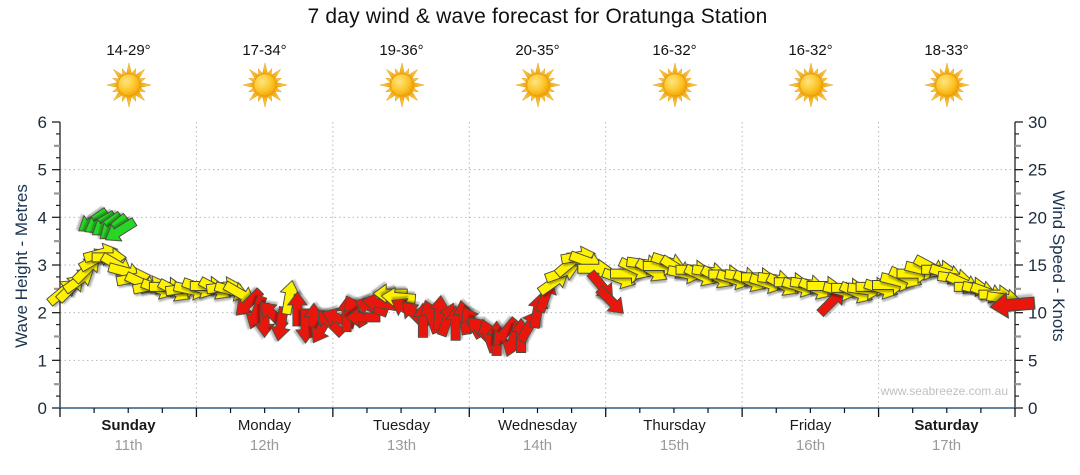 The height and width of the screenshot is (475, 1080). I want to click on left-tick-label: 2, so click(42, 313).